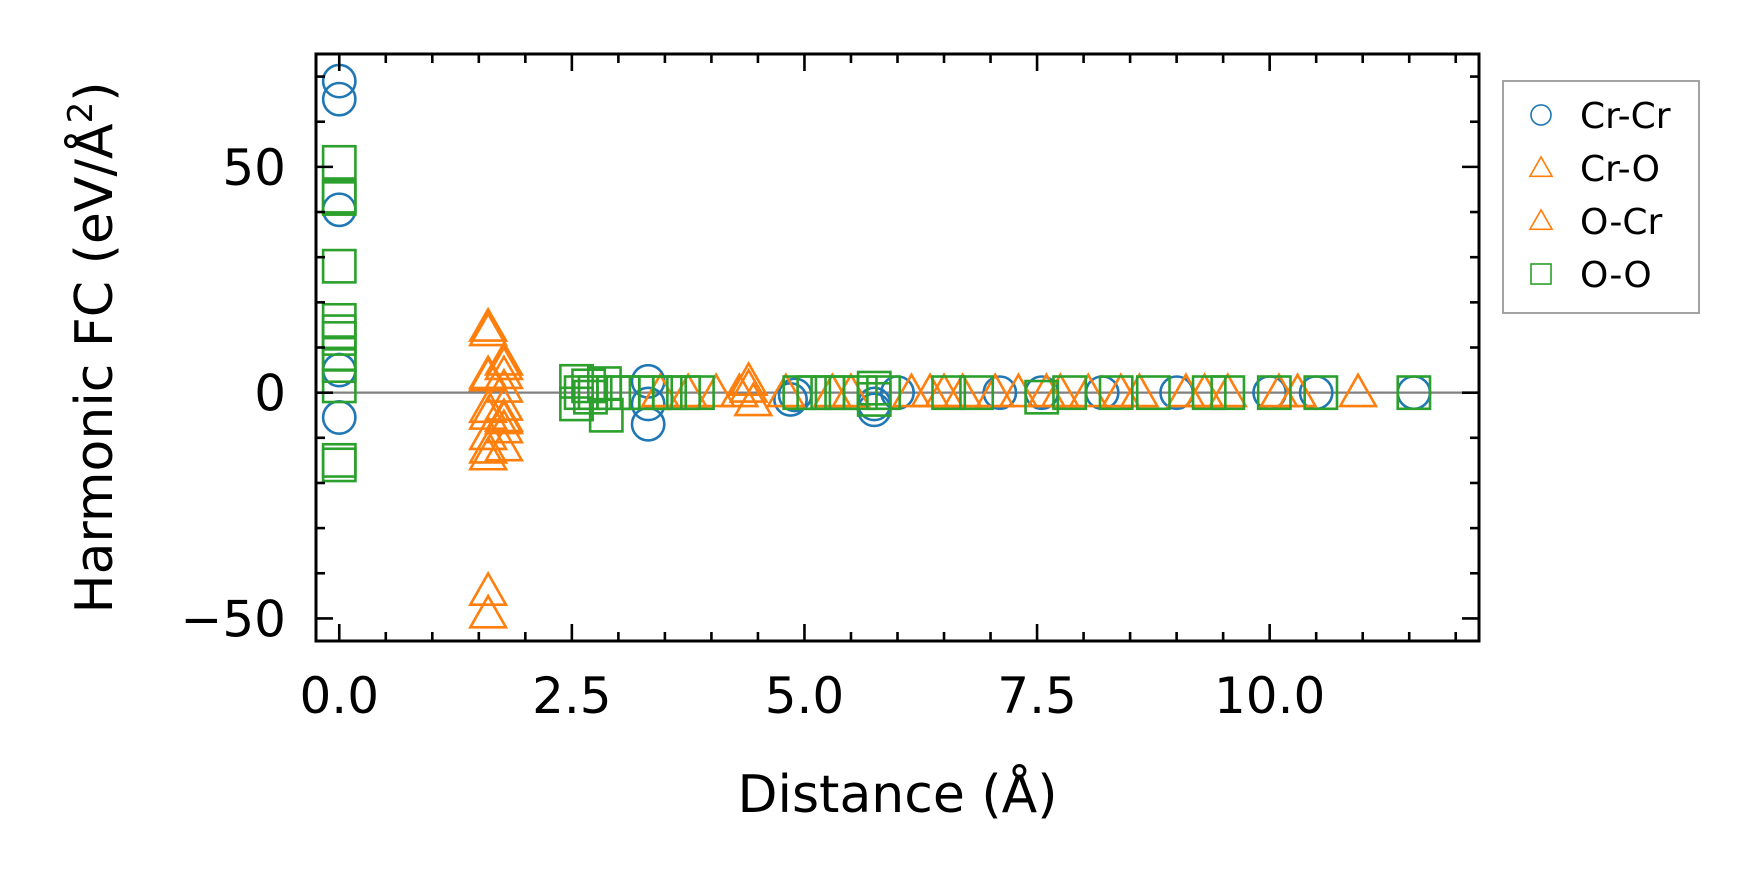  Describe the element at coordinates (81, 113) in the screenshot. I see `y-axis-label-superscript: 2` at that location.